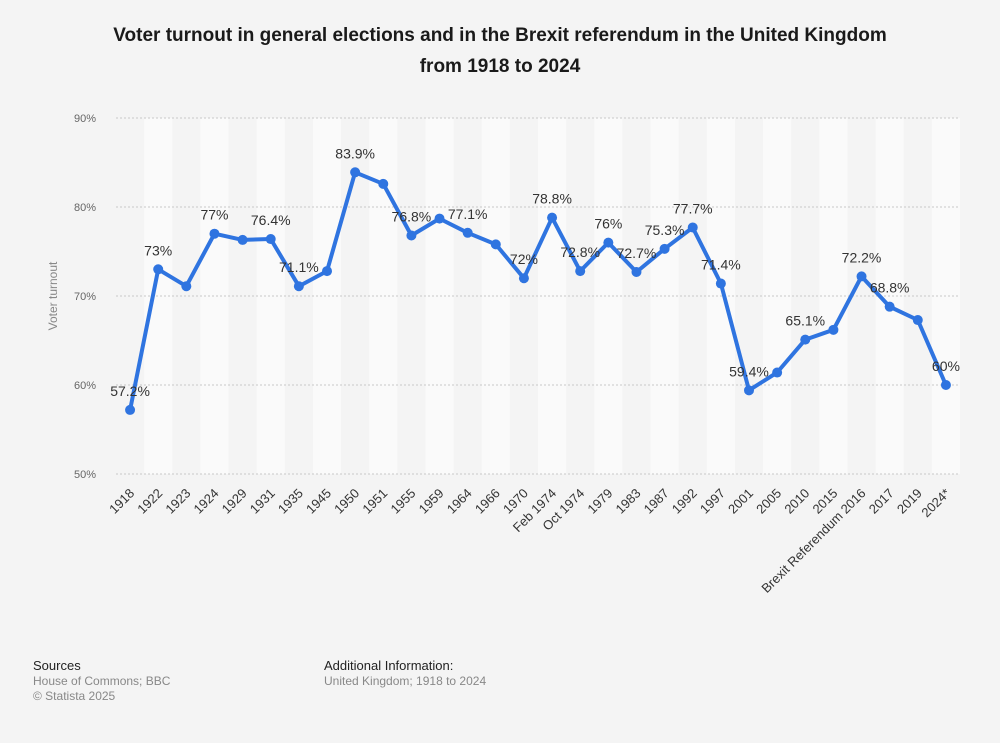 This screenshot has height=743, width=1000. I want to click on y-tick-label: 90%, so click(85, 119).